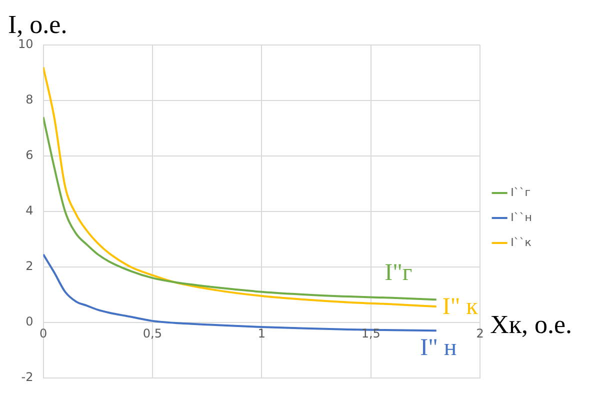 The image size is (597, 395). I want to click on x-tick-label: 2, so click(480, 333).